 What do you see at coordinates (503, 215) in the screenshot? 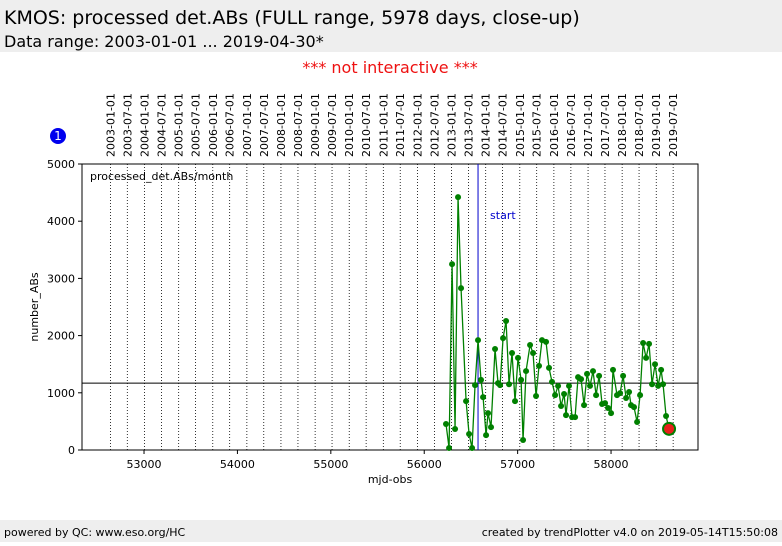
I see `start-label: start` at bounding box center [503, 215].